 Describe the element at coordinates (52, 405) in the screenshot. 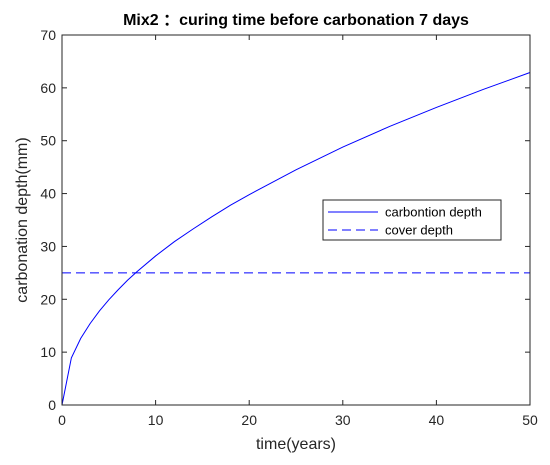

I see `y-tick-label: 0` at that location.